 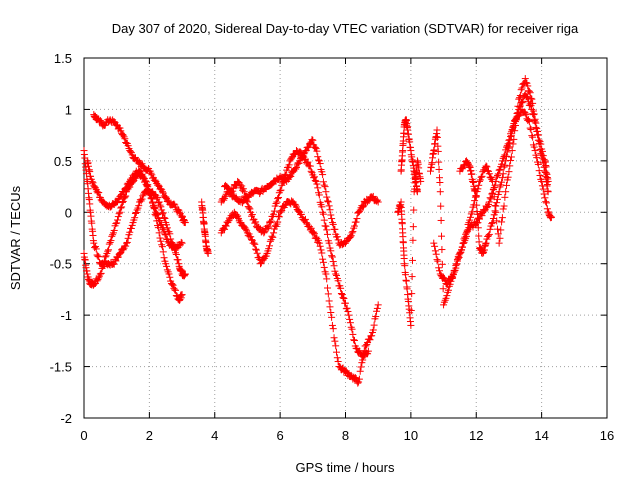 What do you see at coordinates (607, 435) in the screenshot?
I see `x-tick-label: 16` at bounding box center [607, 435].